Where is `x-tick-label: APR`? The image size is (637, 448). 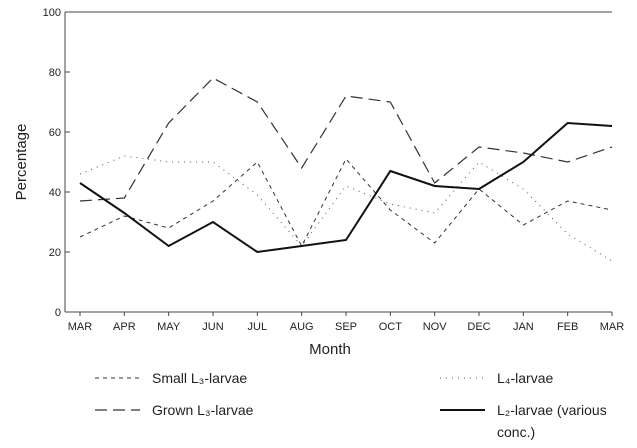 x-tick-label: APR is located at coordinates (124, 327).